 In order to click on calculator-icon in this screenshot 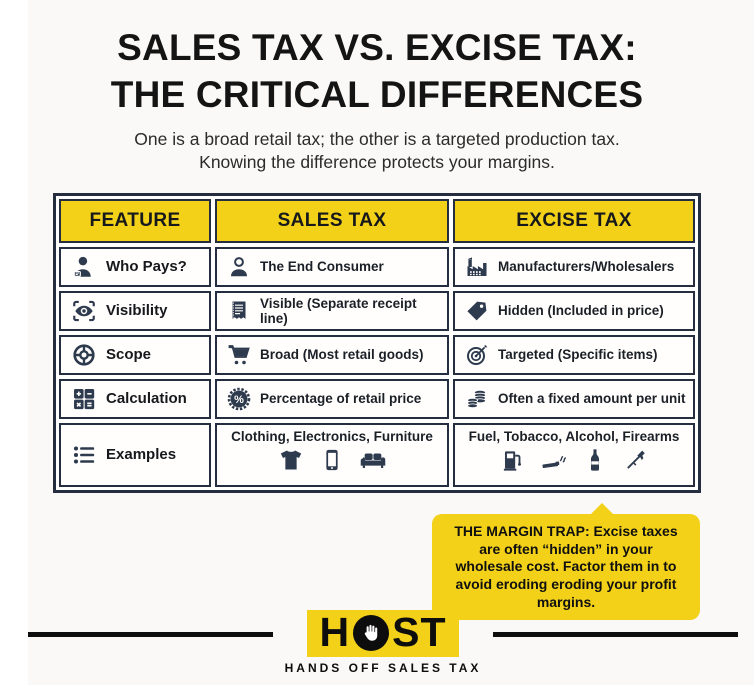, I will do `click(84, 399)`.